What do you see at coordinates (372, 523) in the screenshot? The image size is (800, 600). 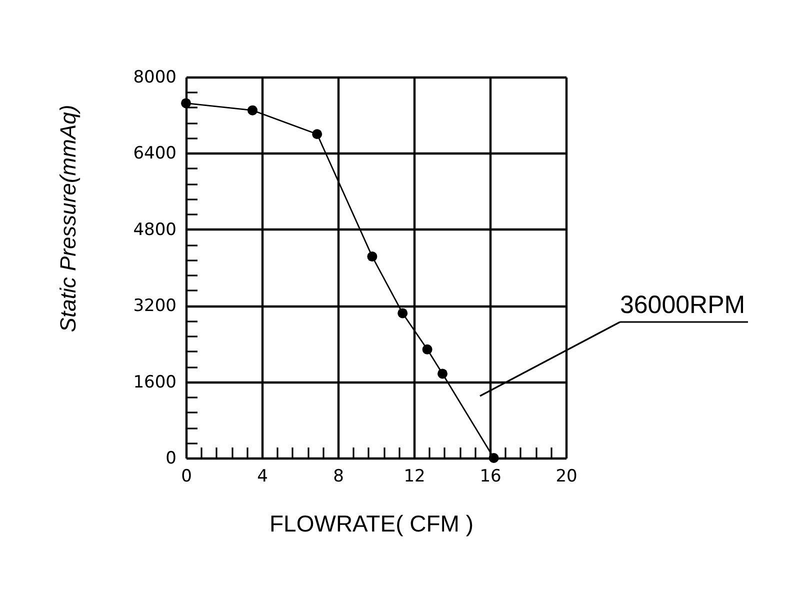 I see `x-axis-title: FLOWRATE( CFM )` at bounding box center [372, 523].